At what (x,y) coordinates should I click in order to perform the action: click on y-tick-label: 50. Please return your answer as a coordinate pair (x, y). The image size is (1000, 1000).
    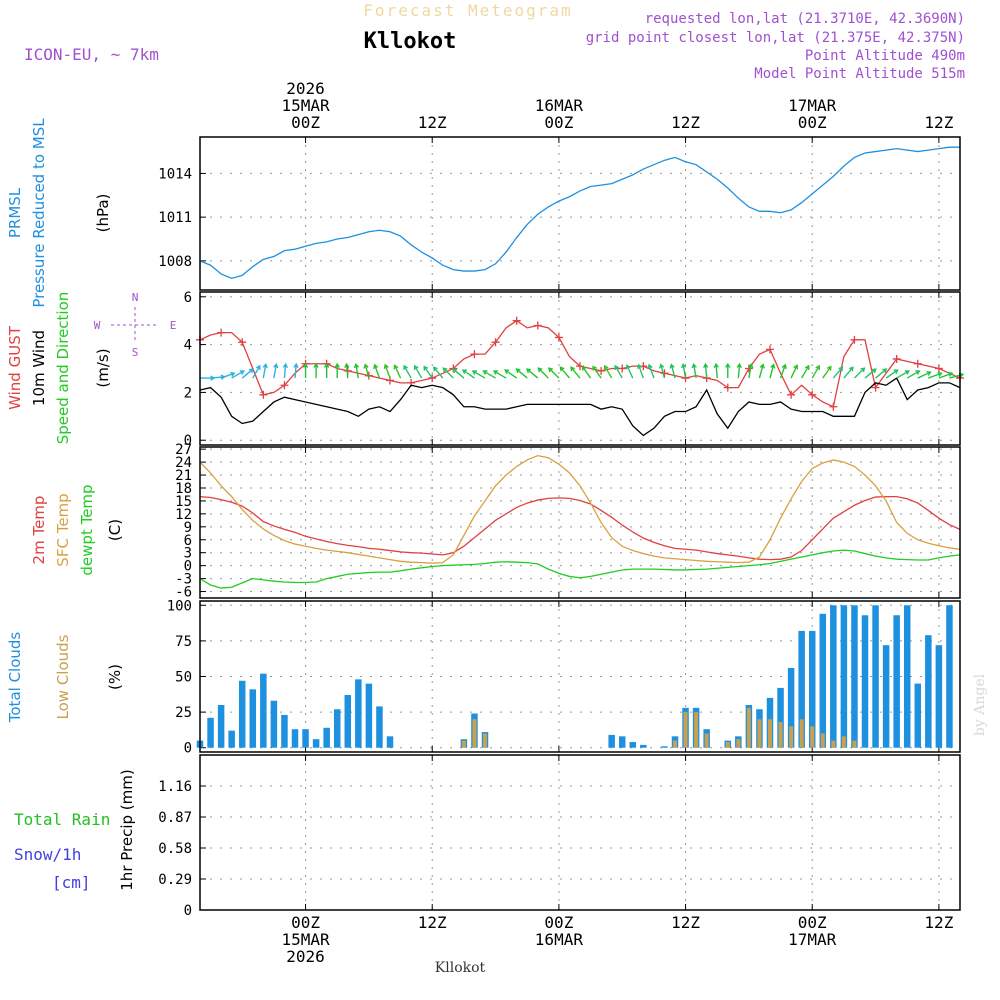
    Looking at the image, I should click on (183, 678).